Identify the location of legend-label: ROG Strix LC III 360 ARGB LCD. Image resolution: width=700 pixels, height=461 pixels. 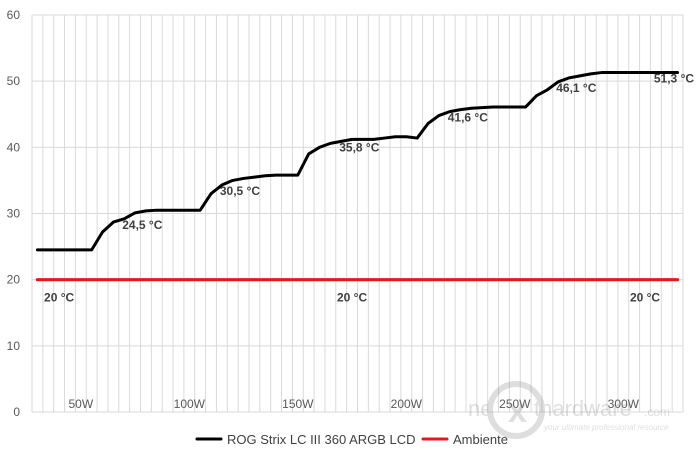
(321, 439).